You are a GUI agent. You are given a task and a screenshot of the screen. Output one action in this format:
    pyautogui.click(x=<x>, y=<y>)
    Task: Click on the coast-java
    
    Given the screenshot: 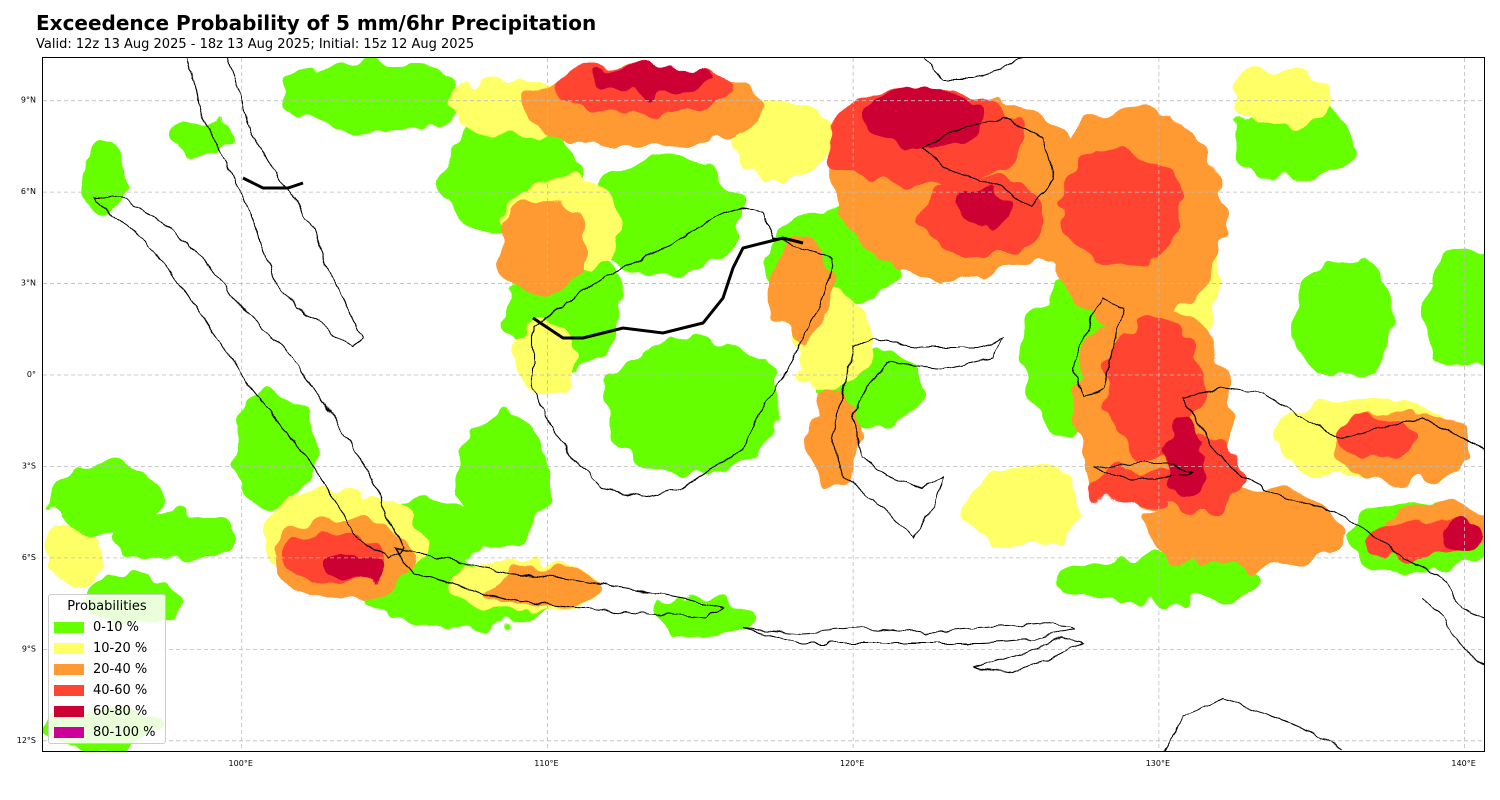 What is the action you would take?
    pyautogui.click(x=558, y=583)
    